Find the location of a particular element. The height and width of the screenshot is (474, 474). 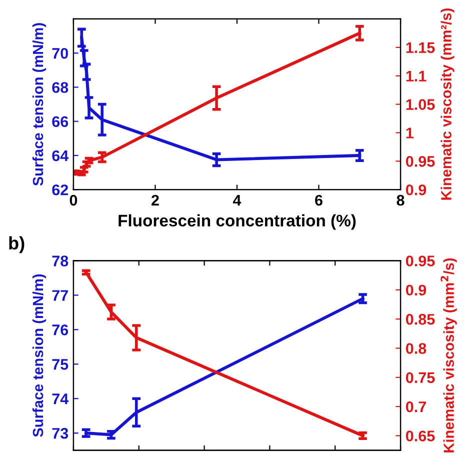

y-tick-label: 76 is located at coordinates (60, 330).